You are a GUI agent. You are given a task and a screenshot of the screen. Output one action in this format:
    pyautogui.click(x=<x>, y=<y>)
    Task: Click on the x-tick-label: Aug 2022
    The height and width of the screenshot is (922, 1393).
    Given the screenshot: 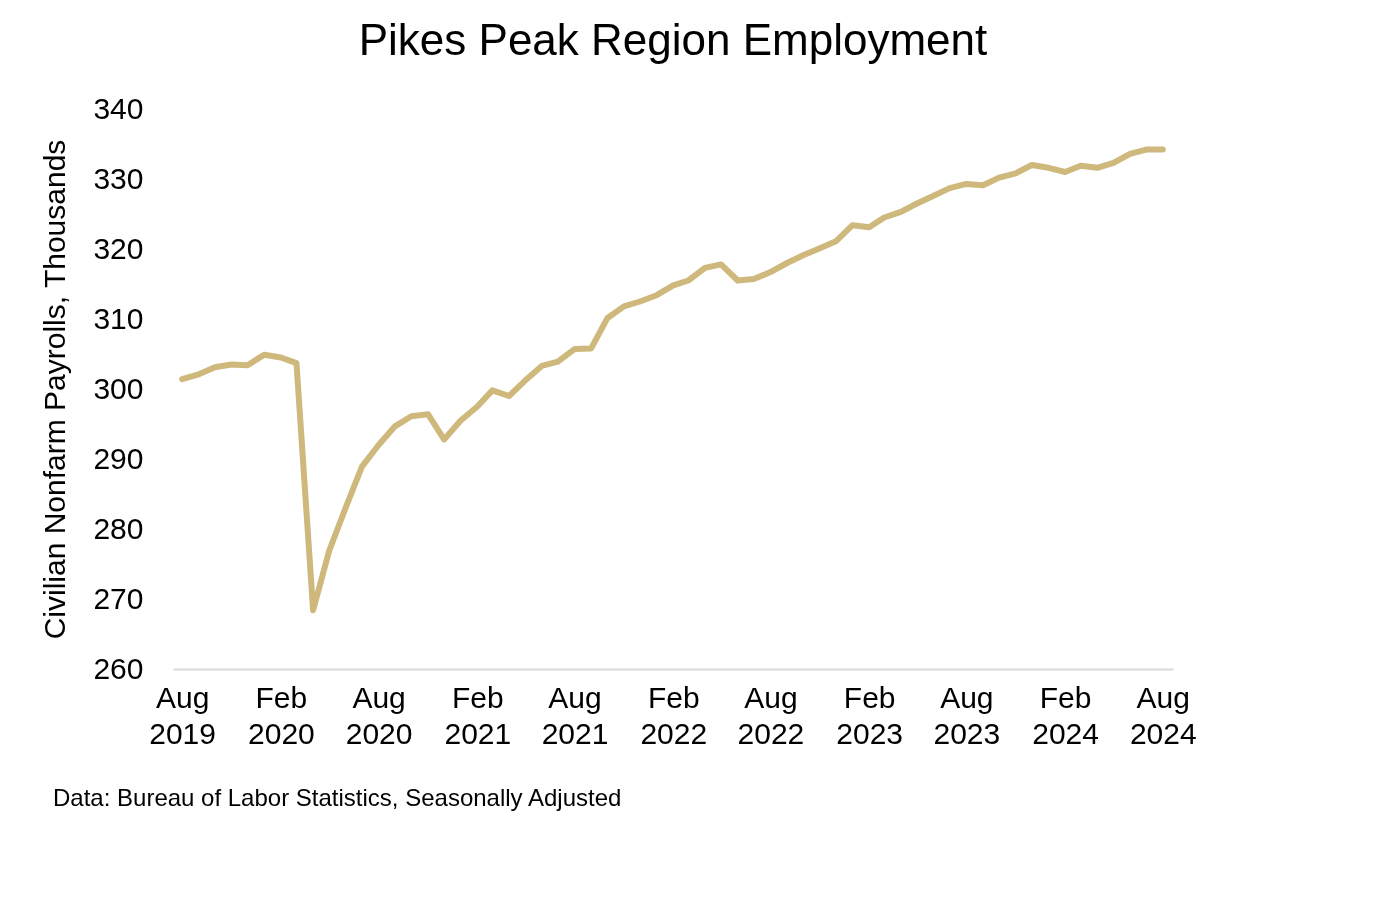 What is the action you would take?
    pyautogui.click(x=771, y=715)
    